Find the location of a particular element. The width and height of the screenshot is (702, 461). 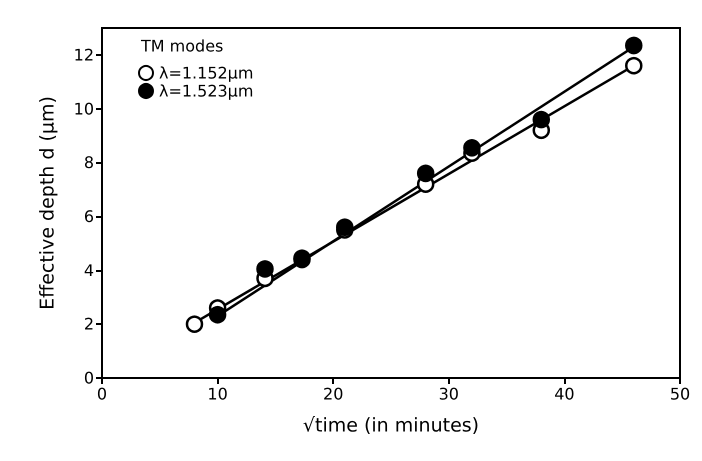

x-axis-title: √time (in minutes) is located at coordinates (391, 425).